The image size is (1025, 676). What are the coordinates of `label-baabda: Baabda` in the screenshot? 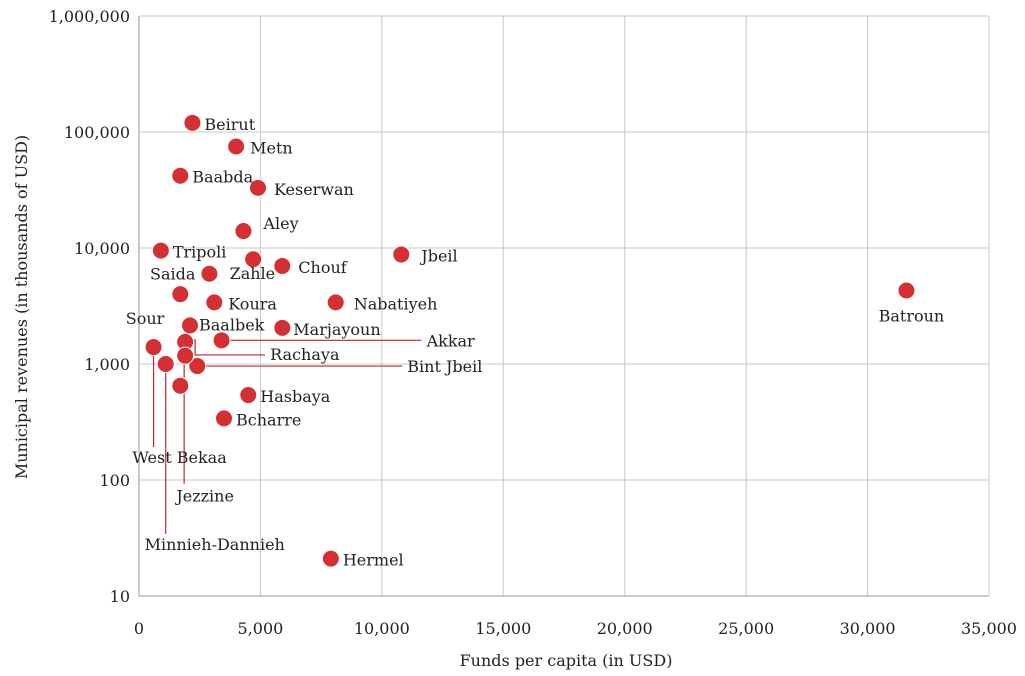 It's located at (222, 177).